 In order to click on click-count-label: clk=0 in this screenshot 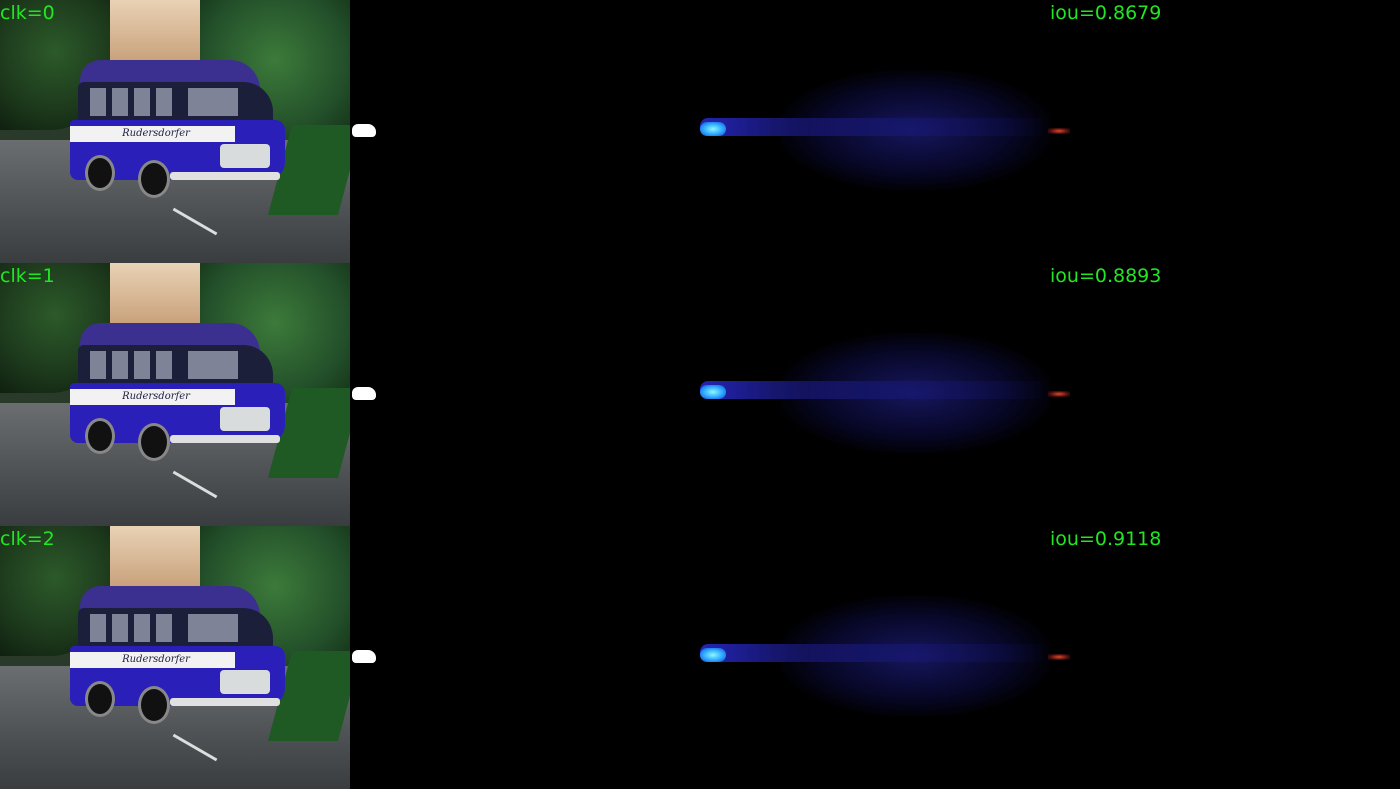, I will do `click(27, 13)`.